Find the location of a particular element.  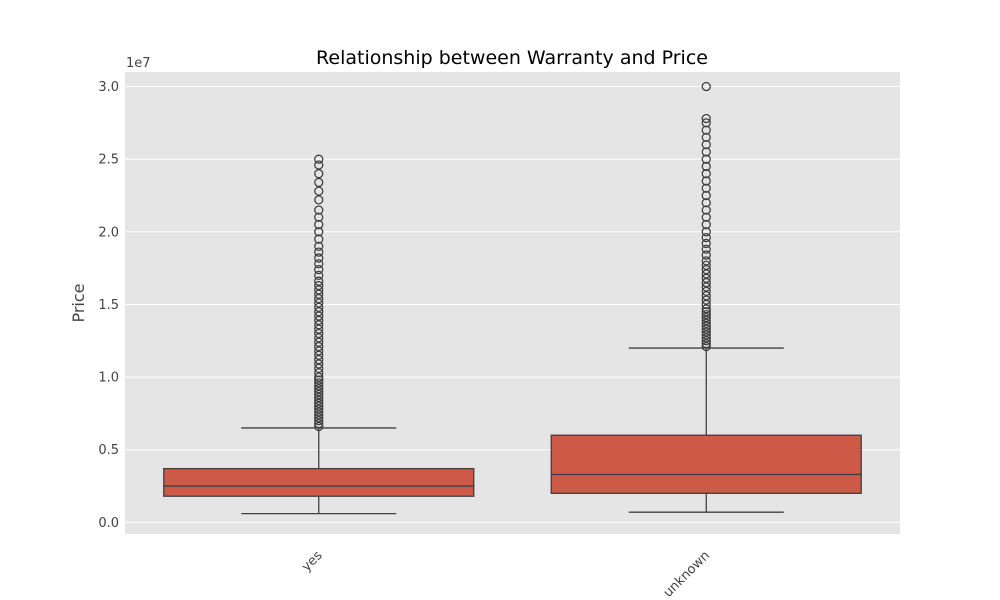

y-axis-offset-label: 1e7 is located at coordinates (138, 63).